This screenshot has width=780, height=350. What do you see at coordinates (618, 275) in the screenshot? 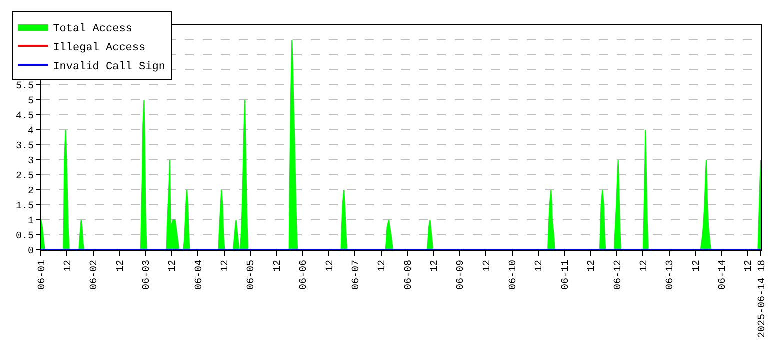
I see `x-tick-label: 06-12` at bounding box center [618, 275].